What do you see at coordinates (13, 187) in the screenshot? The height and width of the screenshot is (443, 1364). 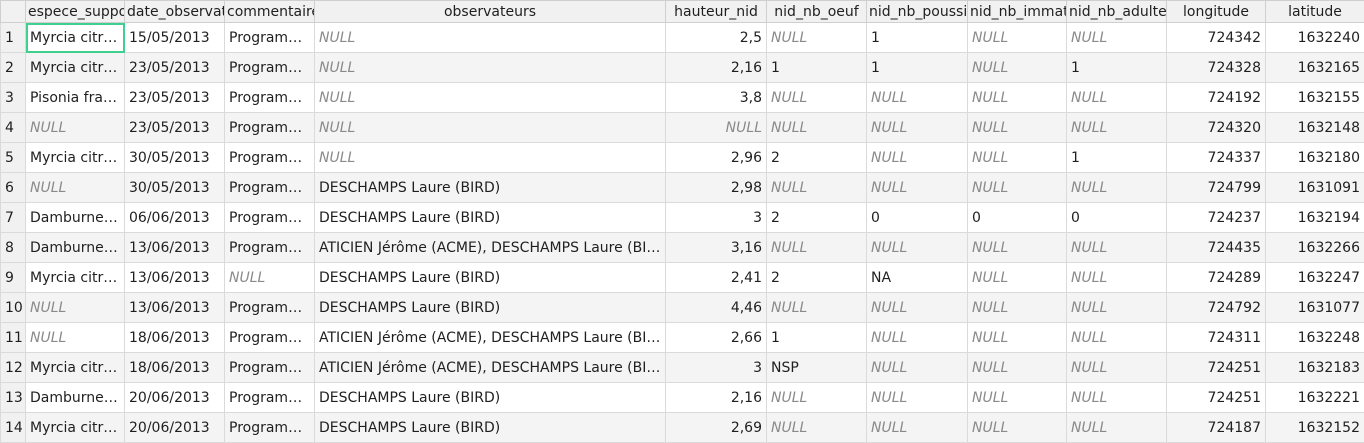 I see `row-number: 6` at bounding box center [13, 187].